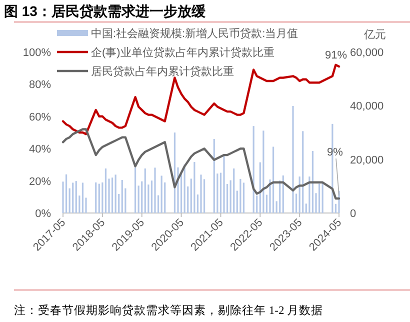  Describe the element at coordinates (40, 85) in the screenshot. I see `y-tick-label: 80%` at that location.